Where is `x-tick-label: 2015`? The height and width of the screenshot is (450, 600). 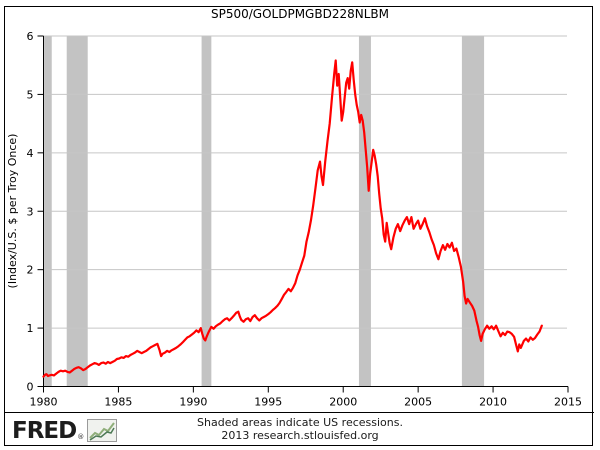
x-tick-label: 2015 is located at coordinates (568, 402).